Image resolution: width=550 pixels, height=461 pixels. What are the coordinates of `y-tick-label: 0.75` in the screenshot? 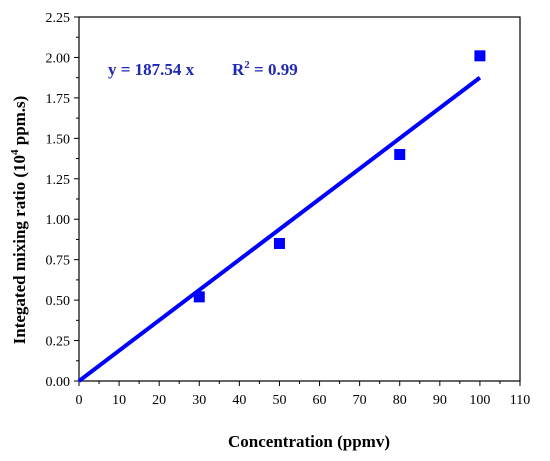 It's located at (58, 261).